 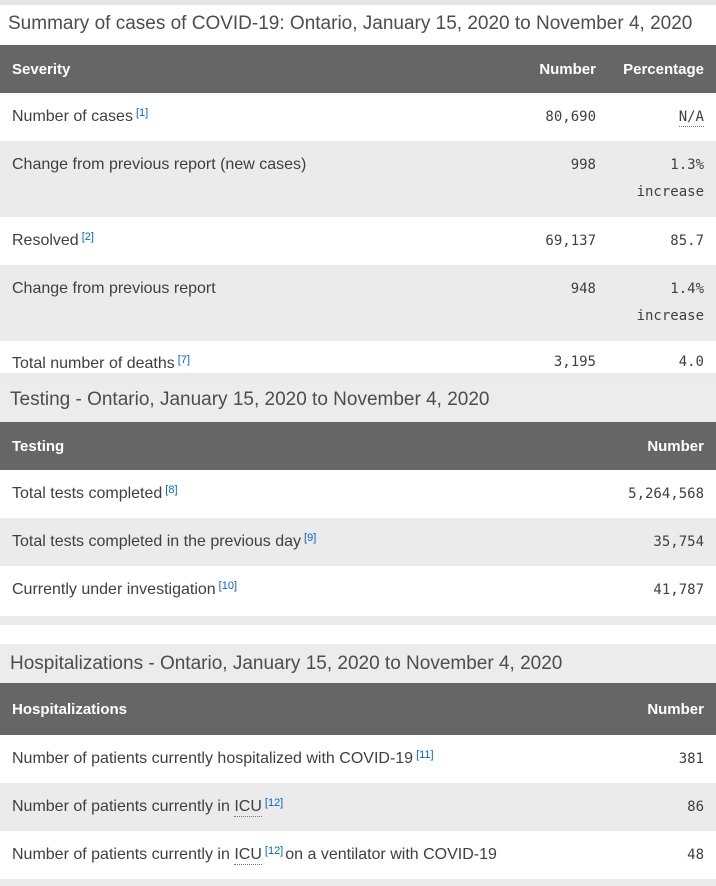 What do you see at coordinates (183, 360) in the screenshot?
I see `footnote-link-7: [7]` at bounding box center [183, 360].